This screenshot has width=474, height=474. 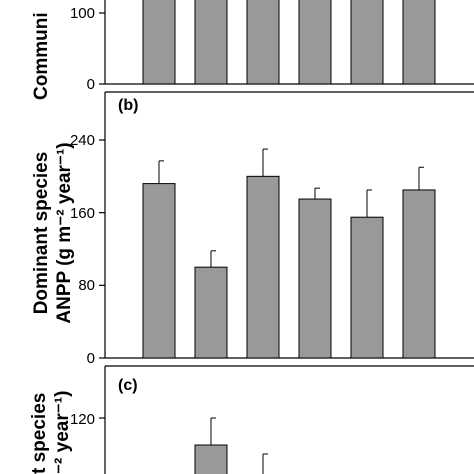 What do you see at coordinates (128, 385) in the screenshot?
I see `panel-c-label: (c)` at bounding box center [128, 385].